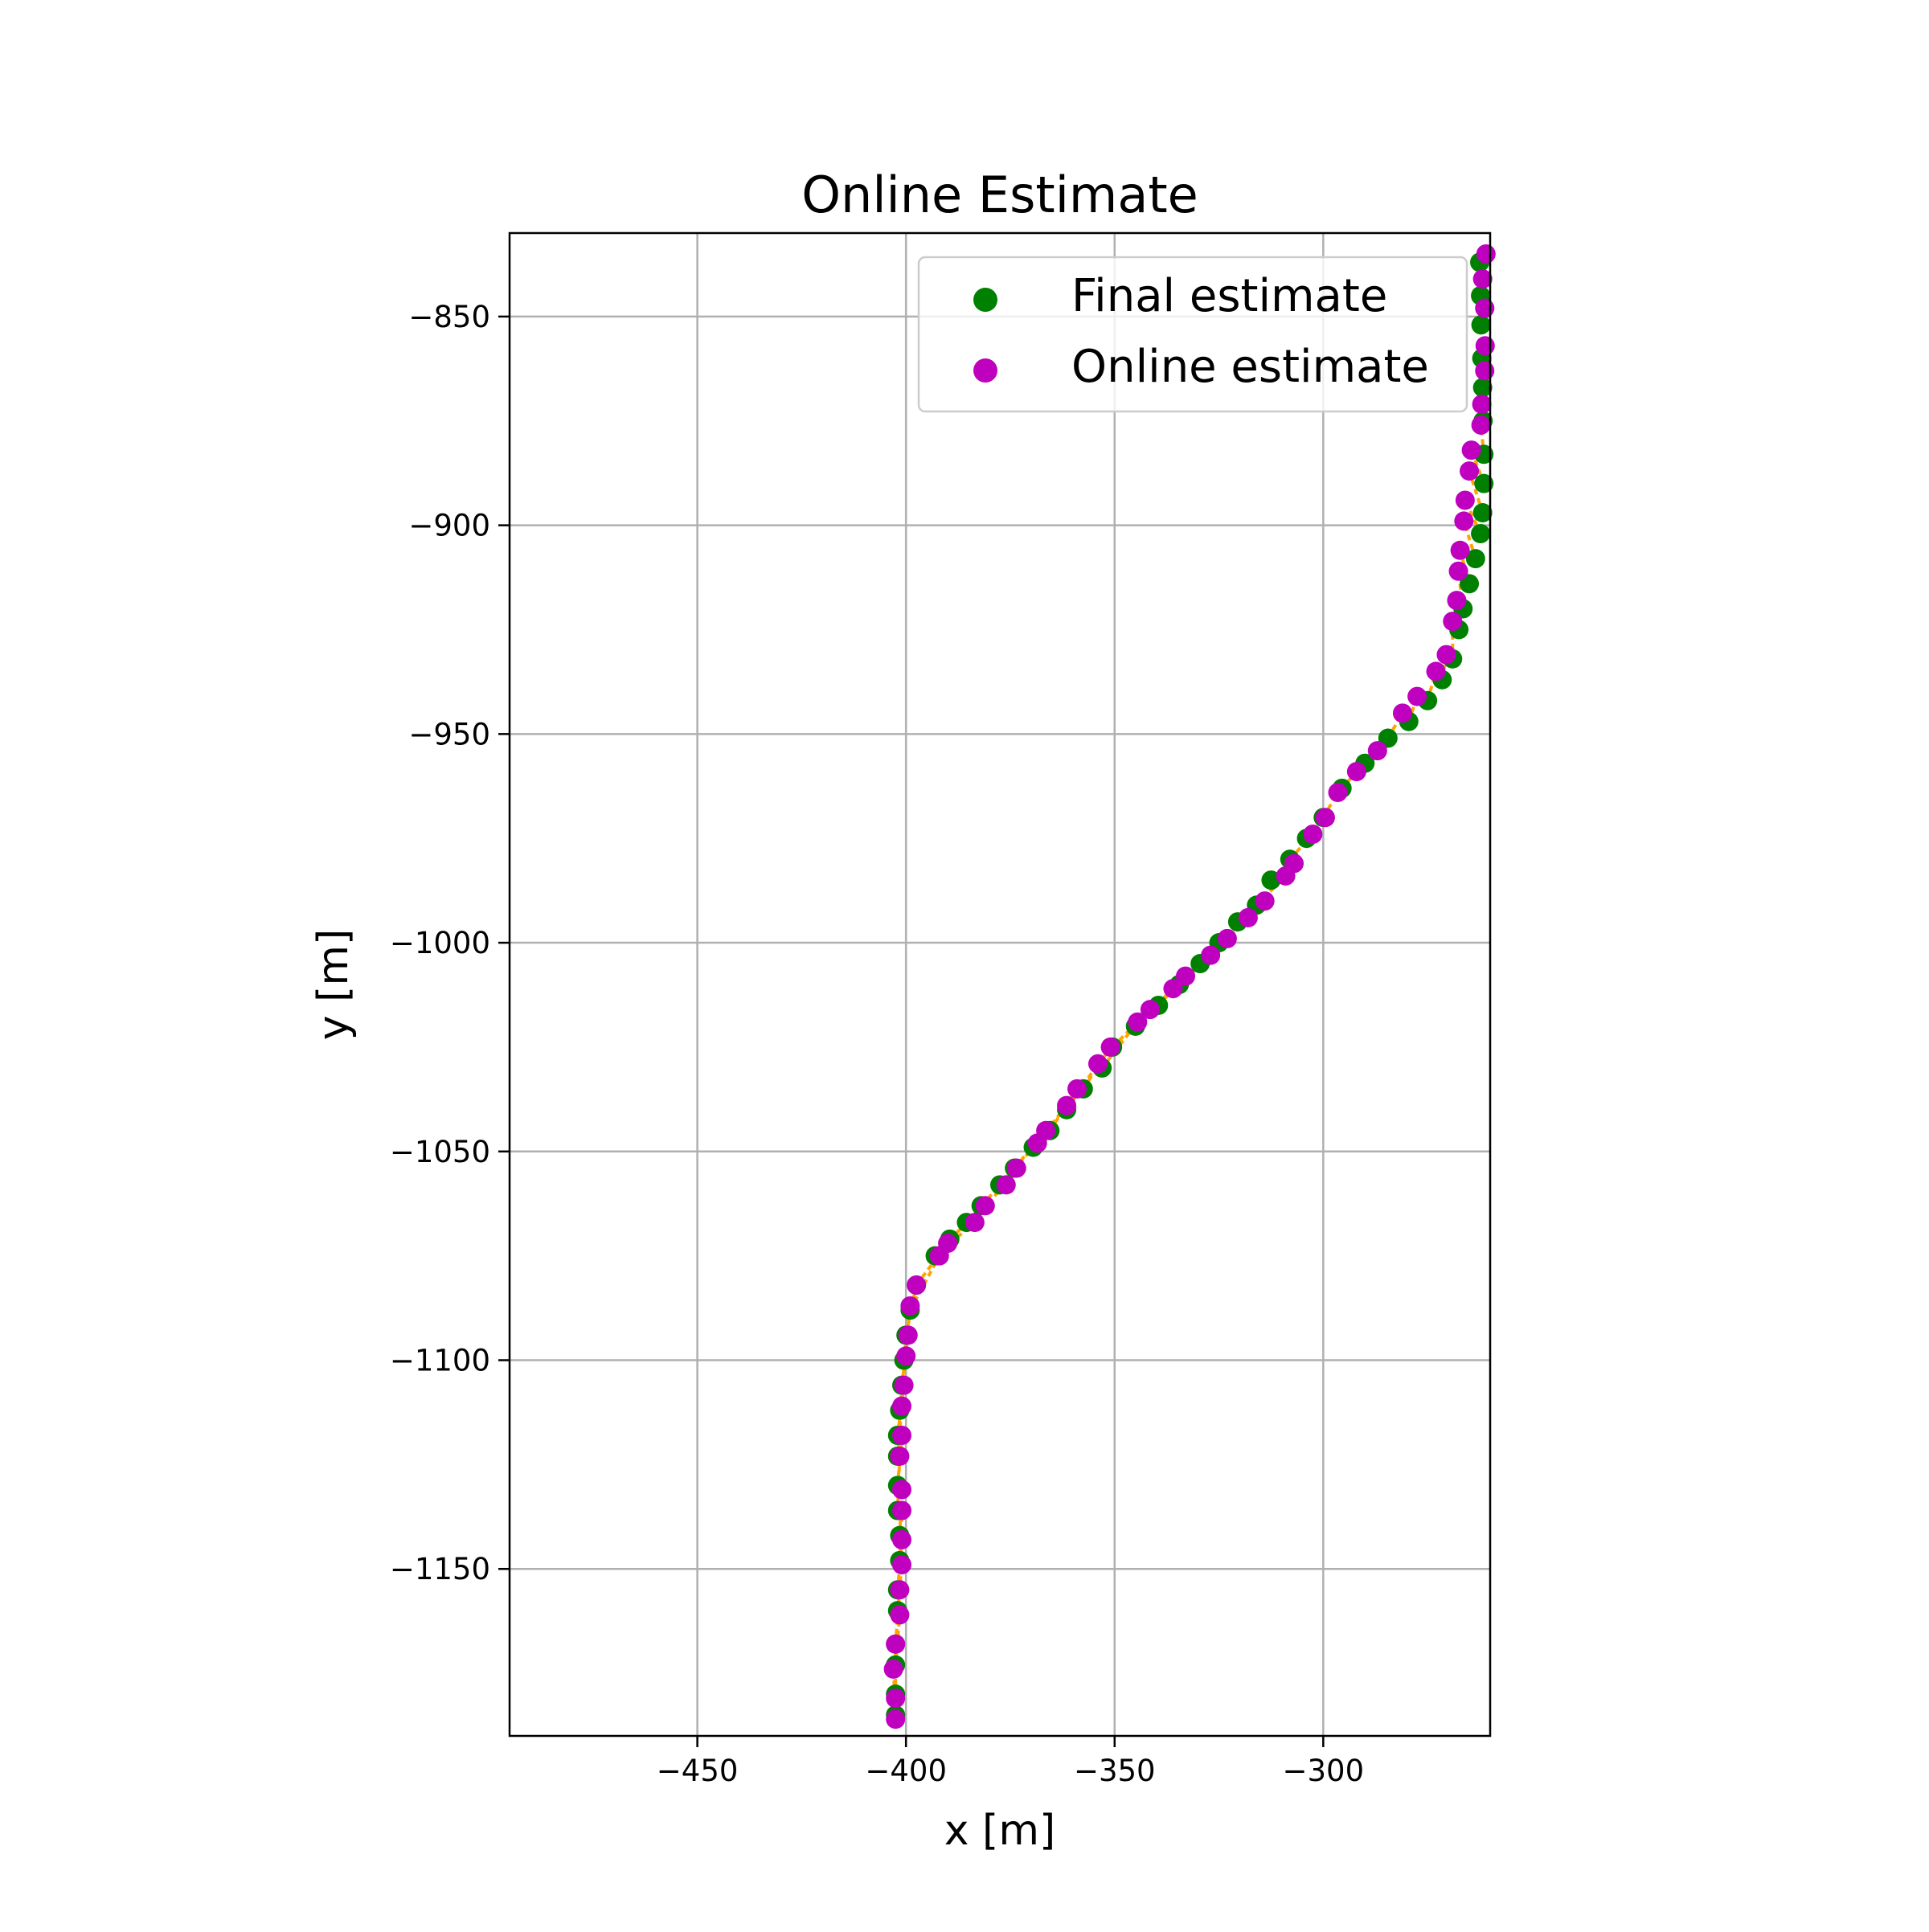 This screenshot has height=1932, width=1929. Describe the element at coordinates (1115, 1771) in the screenshot. I see `x-tick-label: −350` at that location.